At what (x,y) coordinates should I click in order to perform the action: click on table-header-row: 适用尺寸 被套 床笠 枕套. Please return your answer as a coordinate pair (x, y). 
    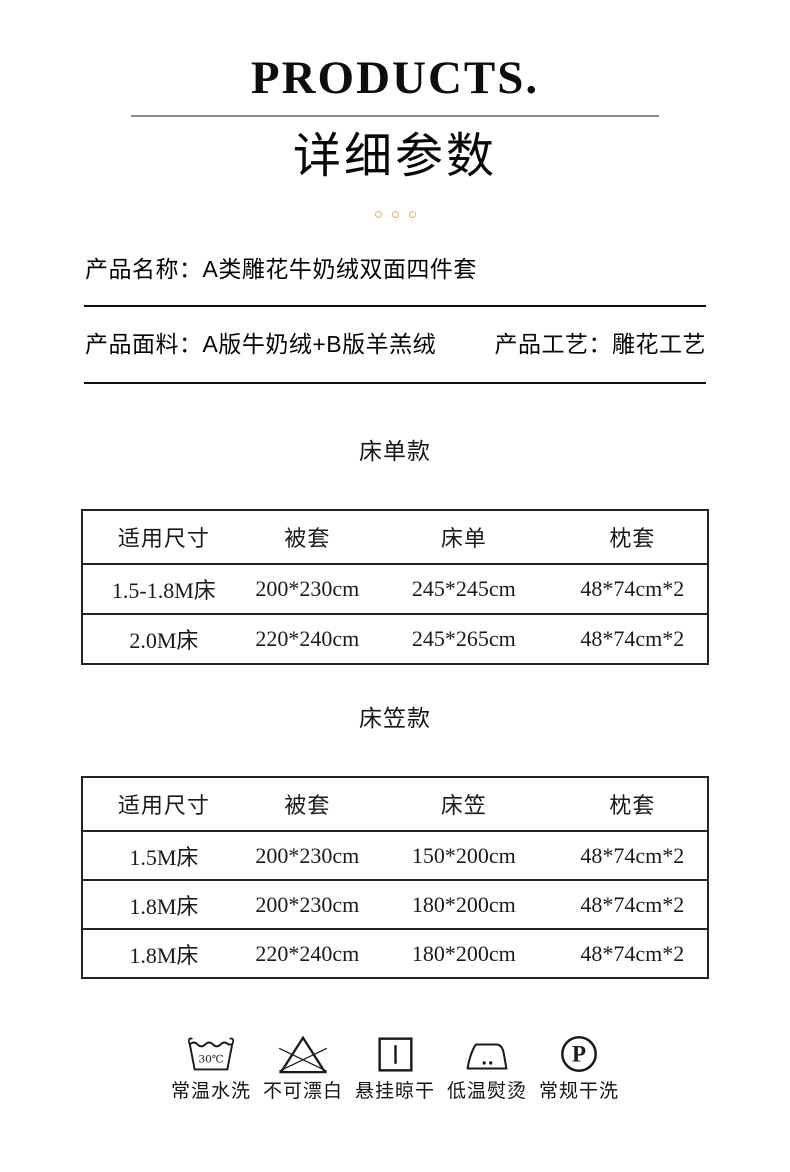
    Looking at the image, I should click on (395, 804).